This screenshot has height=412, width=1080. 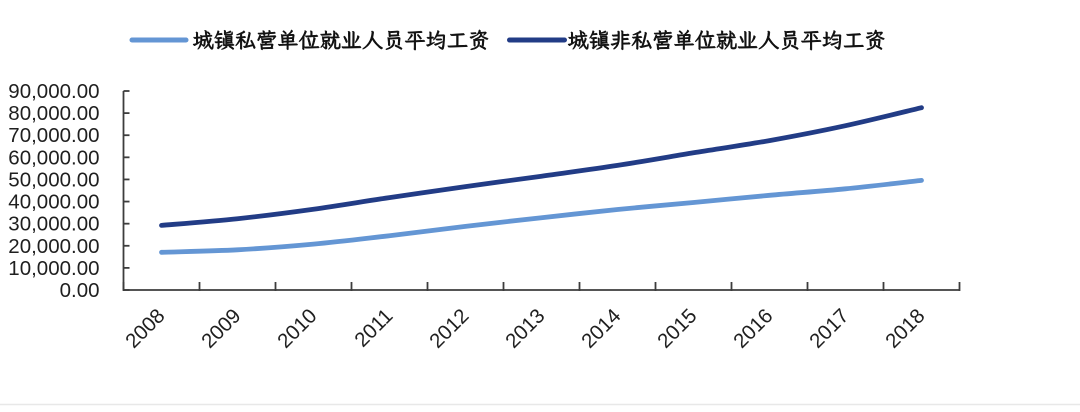 I want to click on svg-text: 2008, so click(x=145, y=328).